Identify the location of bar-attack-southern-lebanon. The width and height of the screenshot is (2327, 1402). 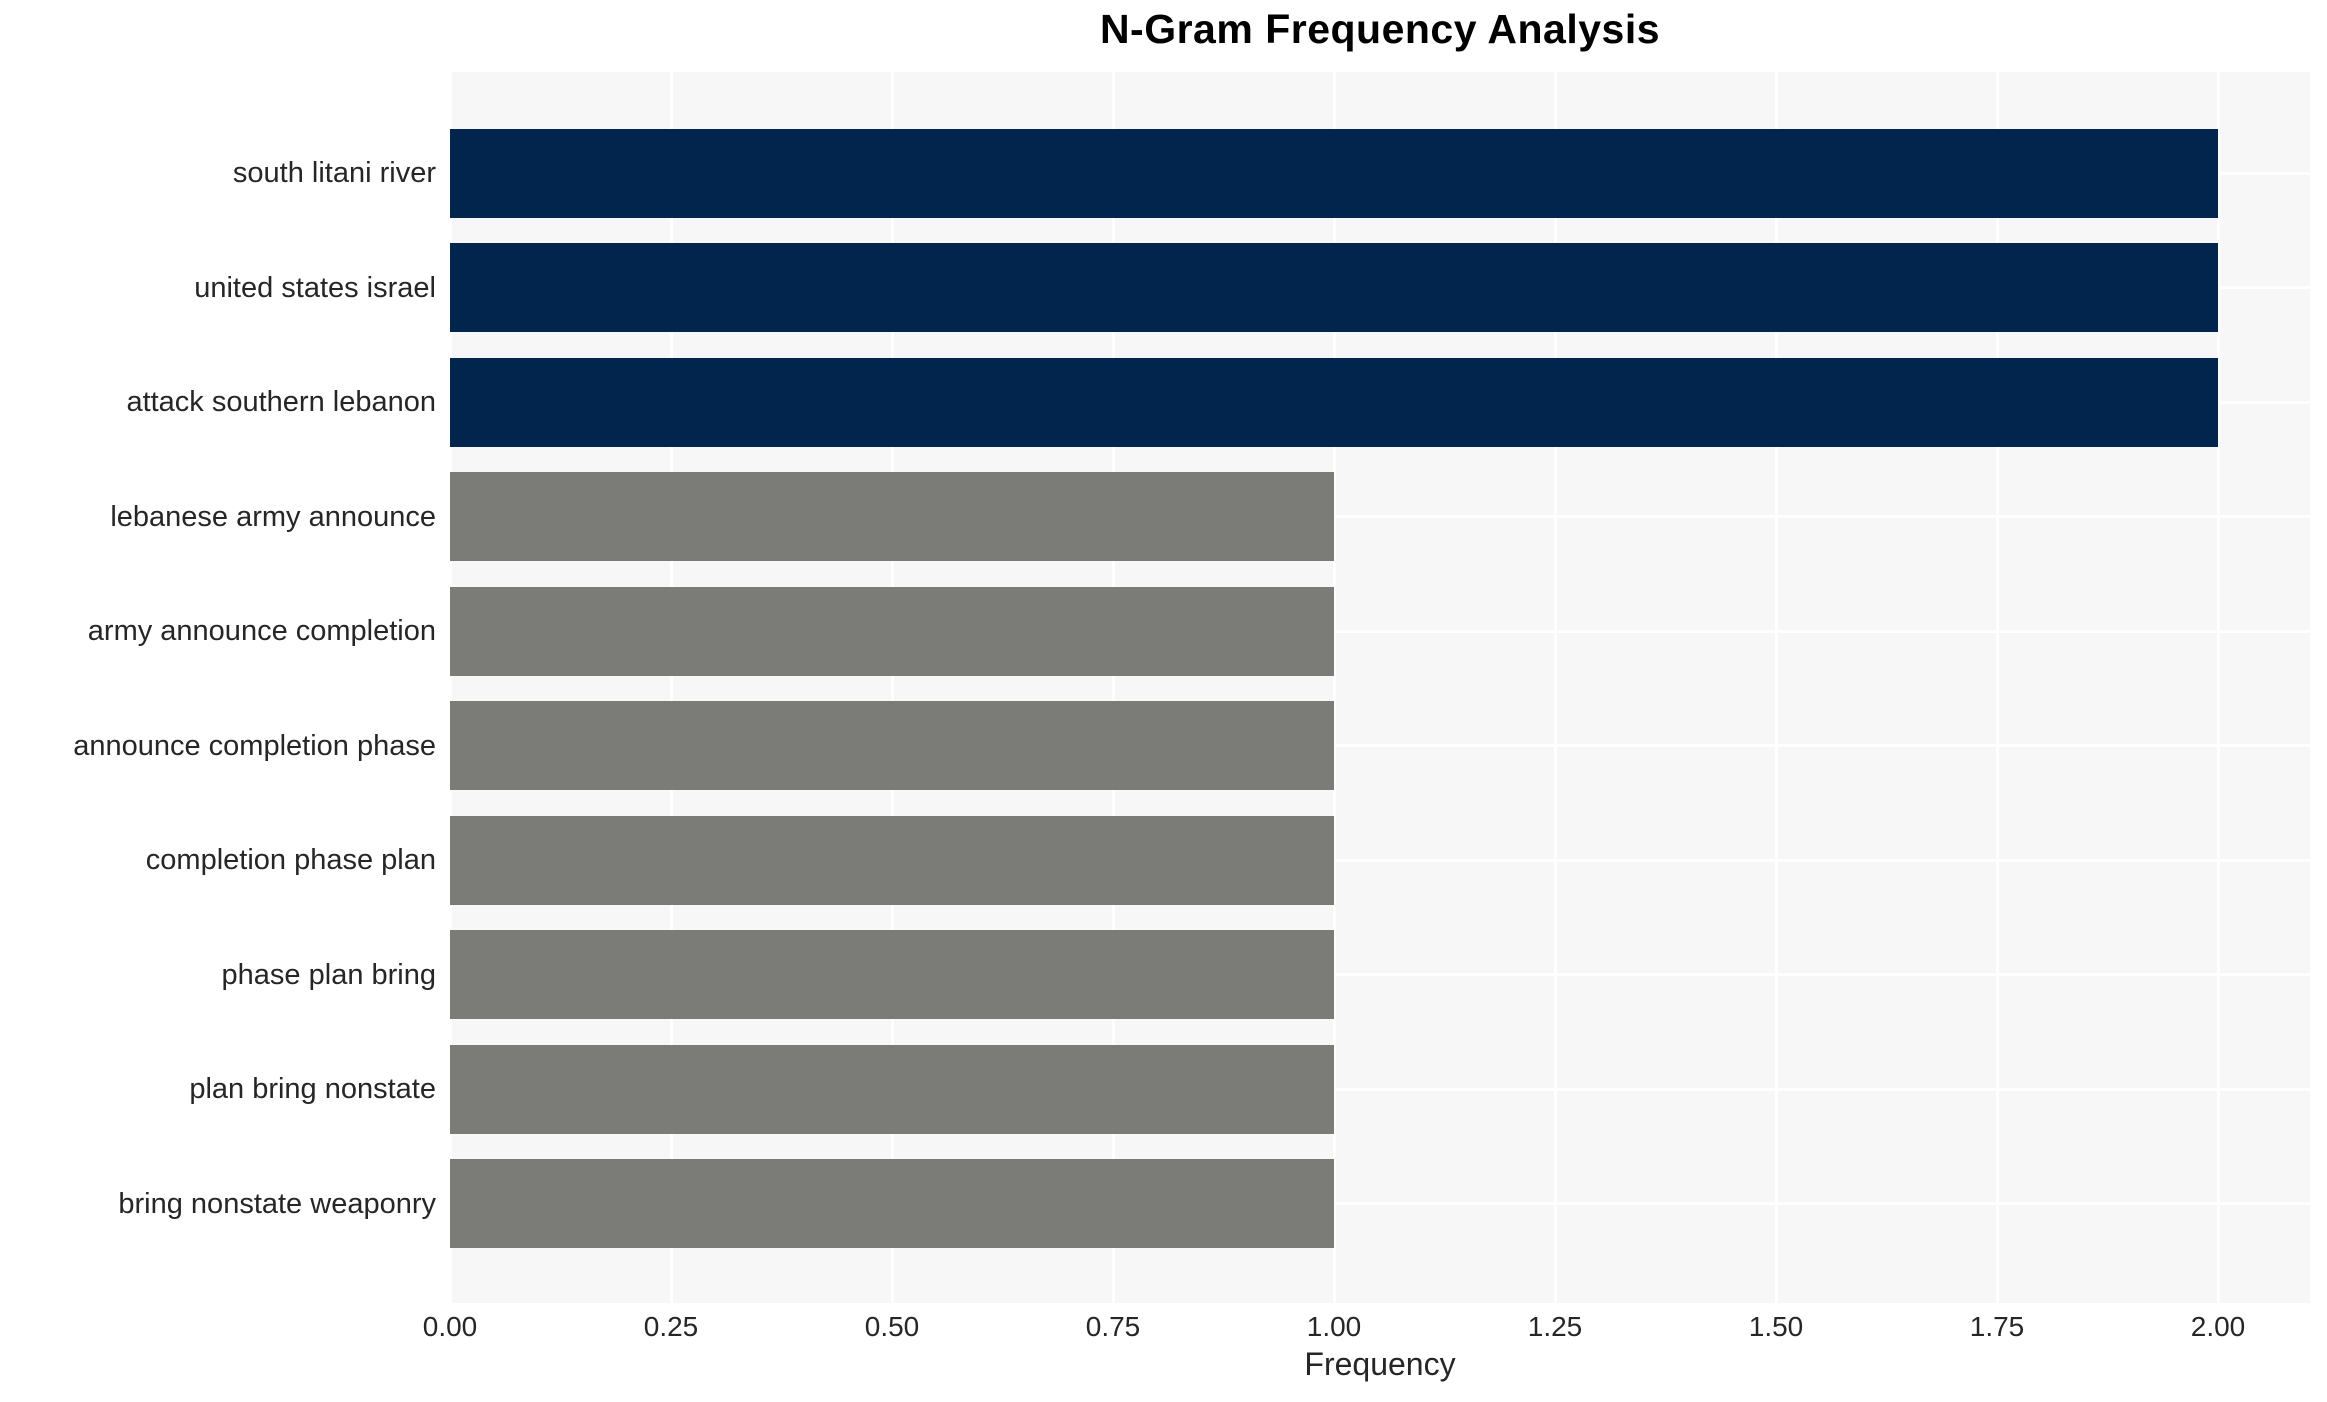
(1334, 402).